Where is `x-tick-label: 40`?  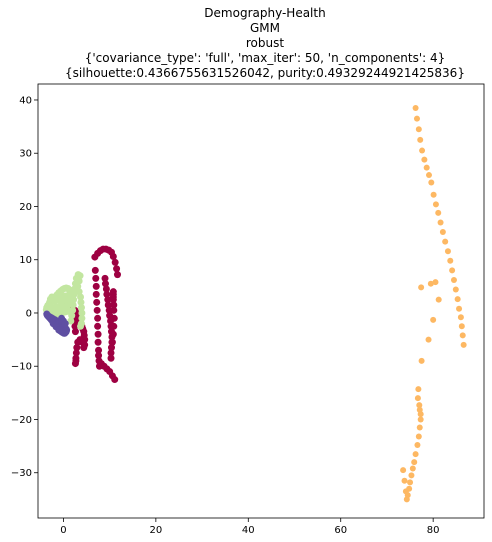
x-tick-label: 40 is located at coordinates (248, 530).